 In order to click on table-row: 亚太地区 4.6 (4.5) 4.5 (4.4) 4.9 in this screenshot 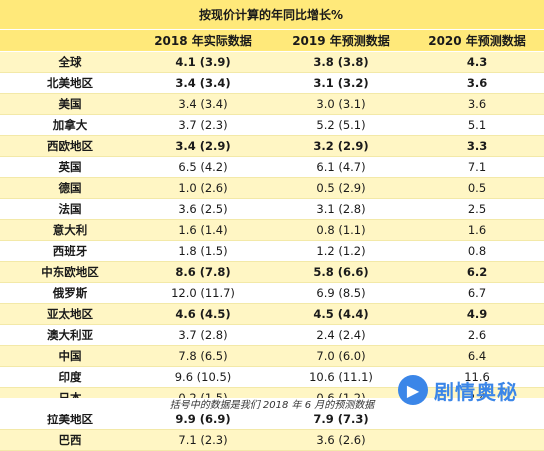, I will do `click(272, 314)`.